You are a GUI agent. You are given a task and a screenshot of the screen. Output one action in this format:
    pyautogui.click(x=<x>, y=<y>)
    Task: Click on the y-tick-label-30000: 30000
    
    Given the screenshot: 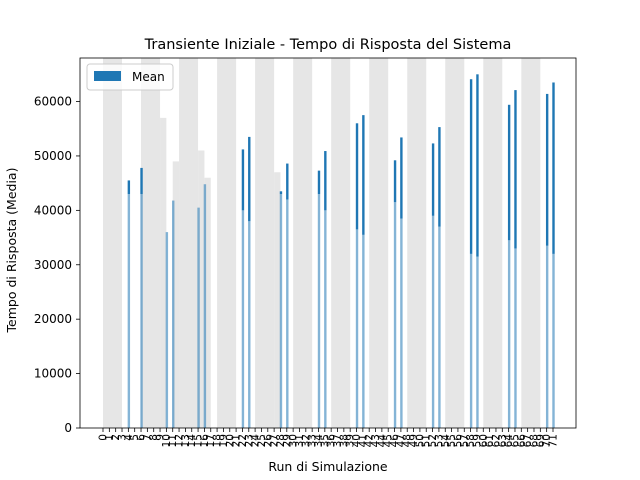 What is the action you would take?
    pyautogui.click(x=53, y=265)
    